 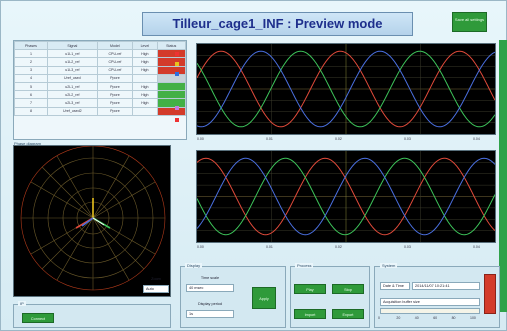 I want to click on stop-button: Stop, so click(x=348, y=289).